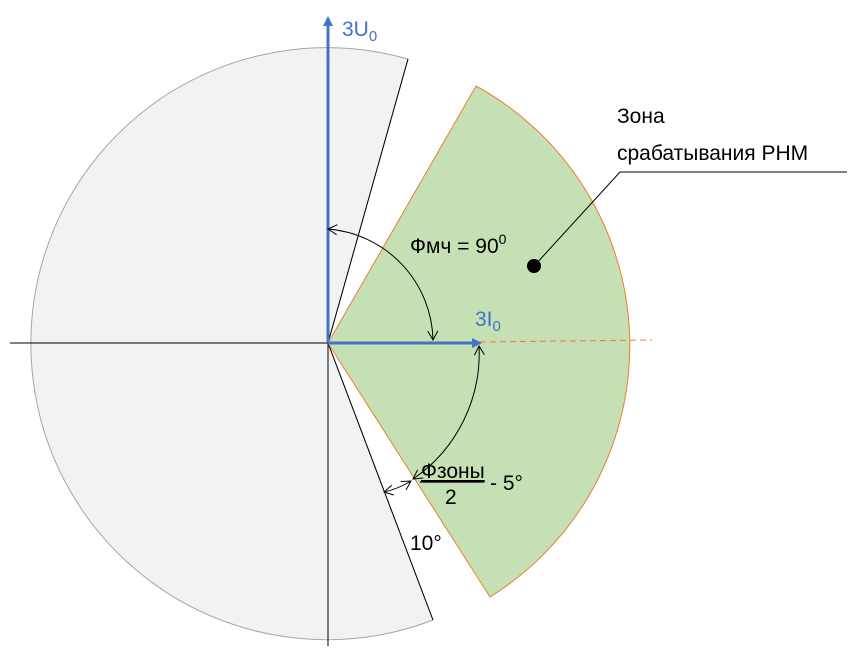 The image size is (859, 648). I want to click on u0-label: 3U0, so click(359, 31).